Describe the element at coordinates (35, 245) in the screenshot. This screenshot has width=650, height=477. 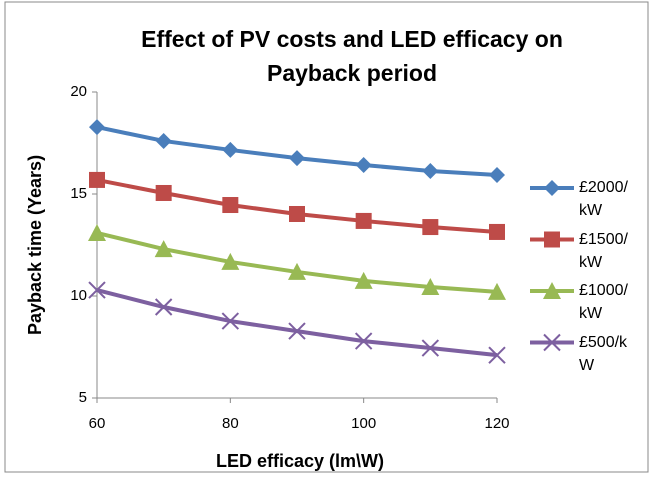
I see `y-axis-label: Payback time (Years)` at that location.